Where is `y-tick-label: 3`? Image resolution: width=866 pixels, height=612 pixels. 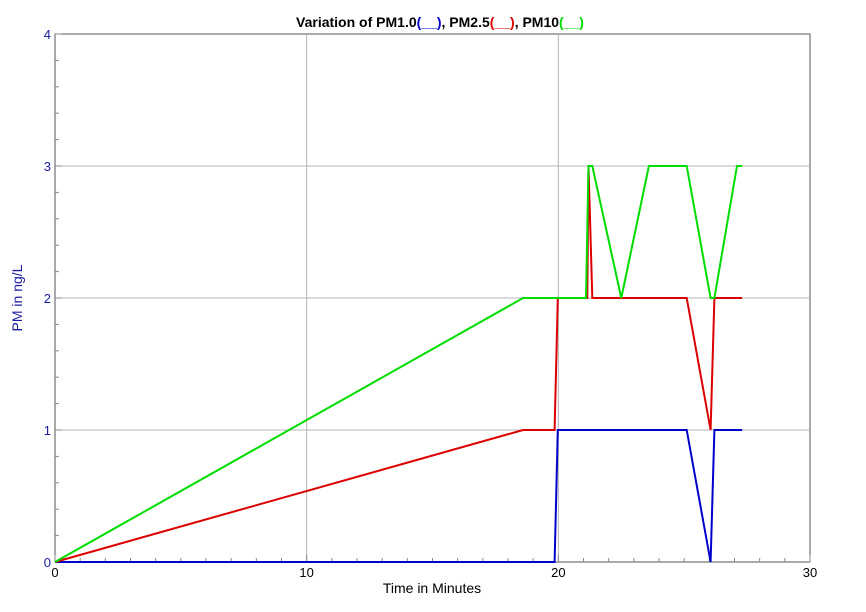 y-tick-label: 3 is located at coordinates (47, 166).